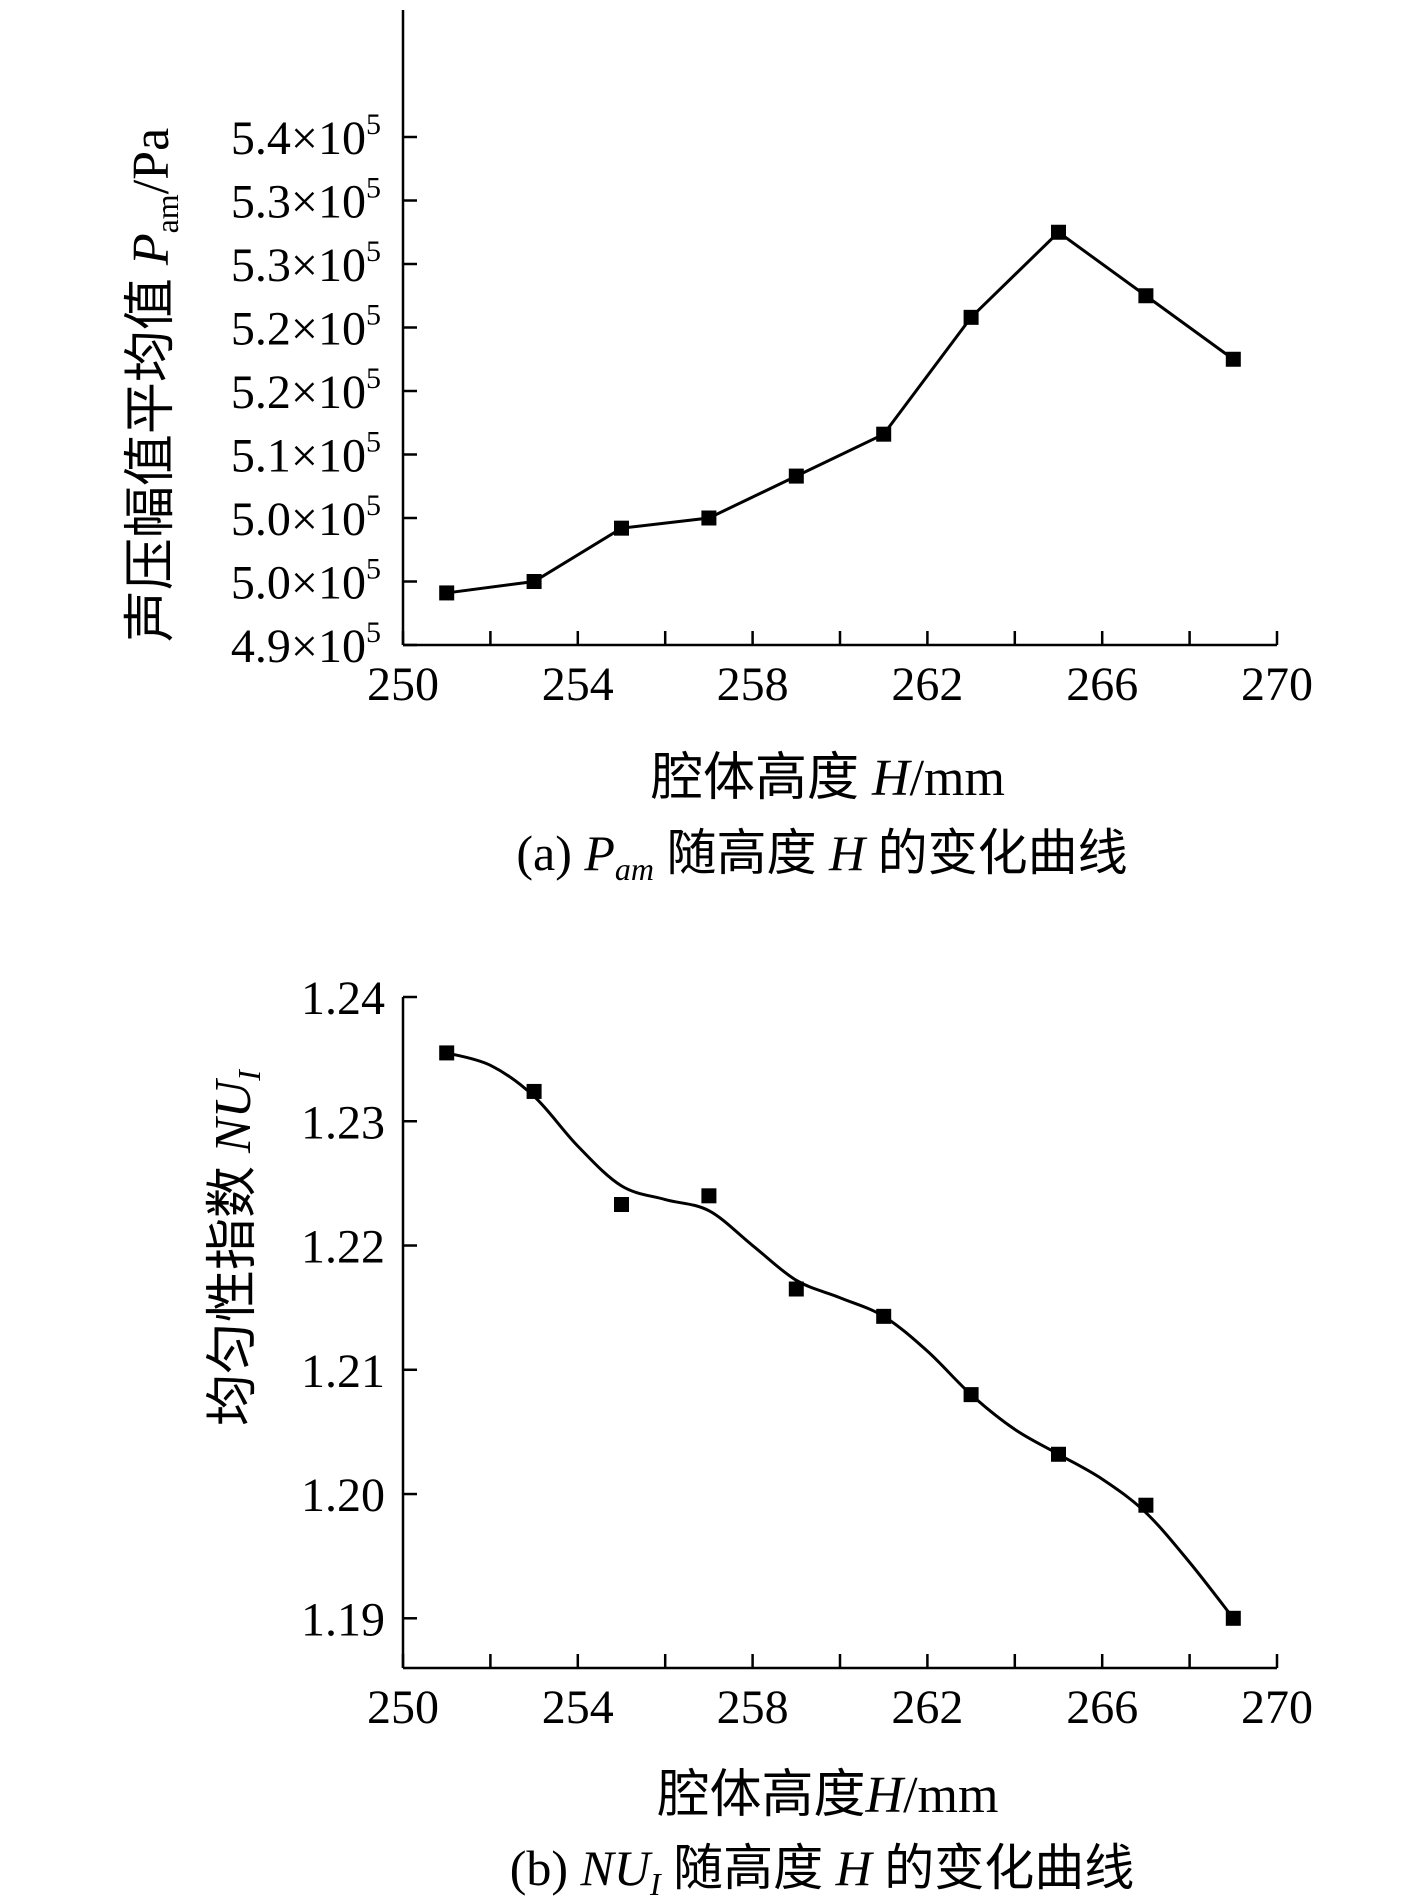 This screenshot has height=1902, width=1417. What do you see at coordinates (343, 1495) in the screenshot?
I see `chart-b-y-tick-label: 1.20` at bounding box center [343, 1495].